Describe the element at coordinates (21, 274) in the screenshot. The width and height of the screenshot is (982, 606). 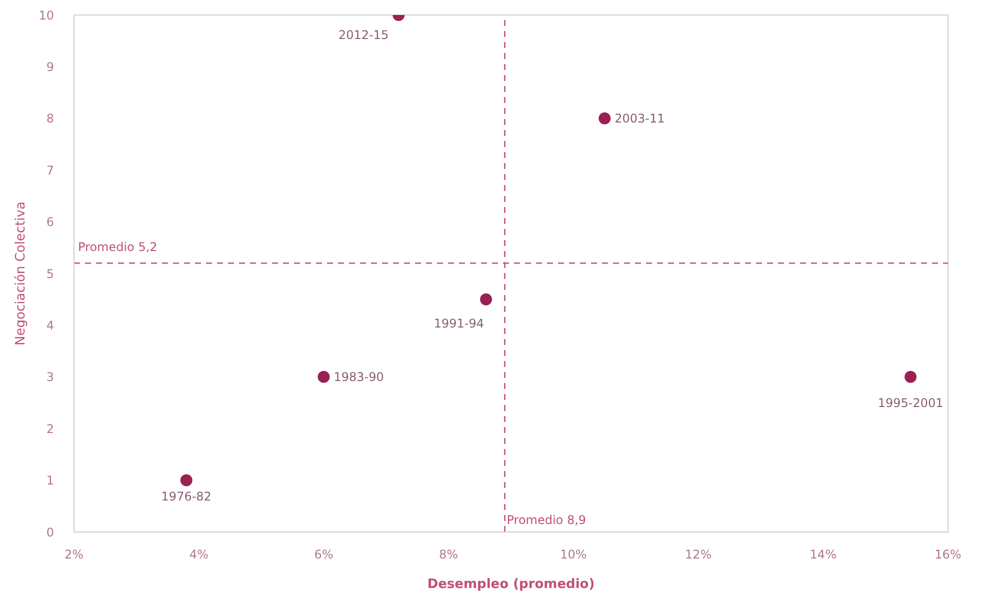
I see `y-axis-title: Negociación Colectiva` at that location.